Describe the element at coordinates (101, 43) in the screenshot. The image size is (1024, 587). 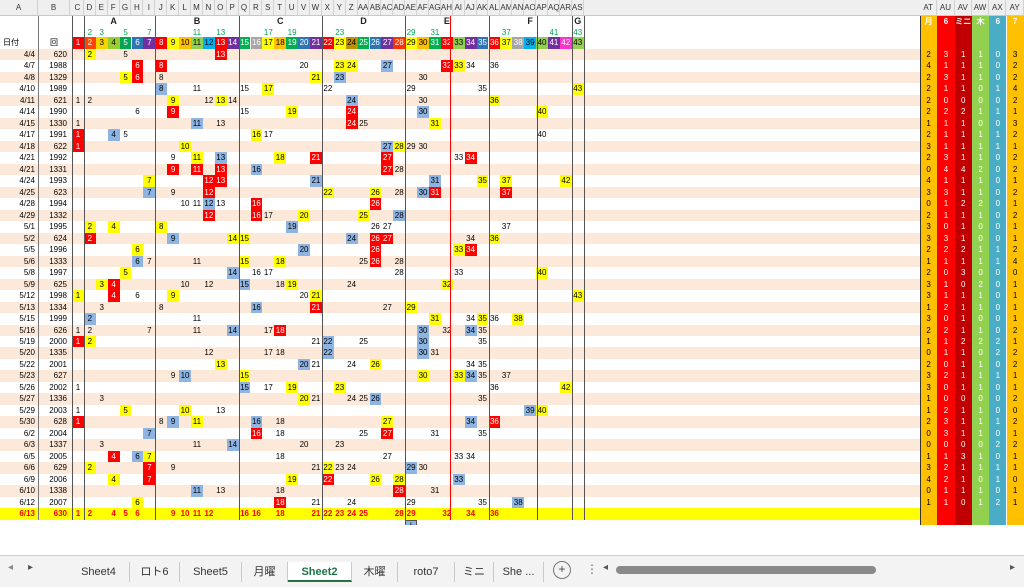
I see `number-header-3: 3` at that location.